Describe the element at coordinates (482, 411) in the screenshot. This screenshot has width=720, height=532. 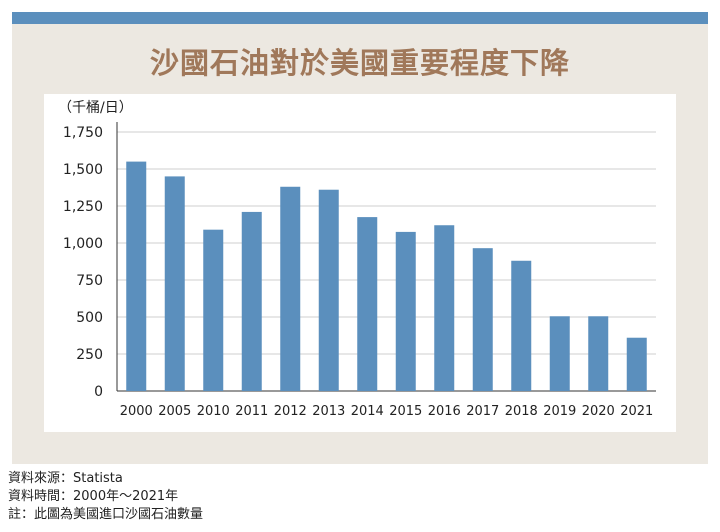
I see `x-tick-label: 2017` at that location.